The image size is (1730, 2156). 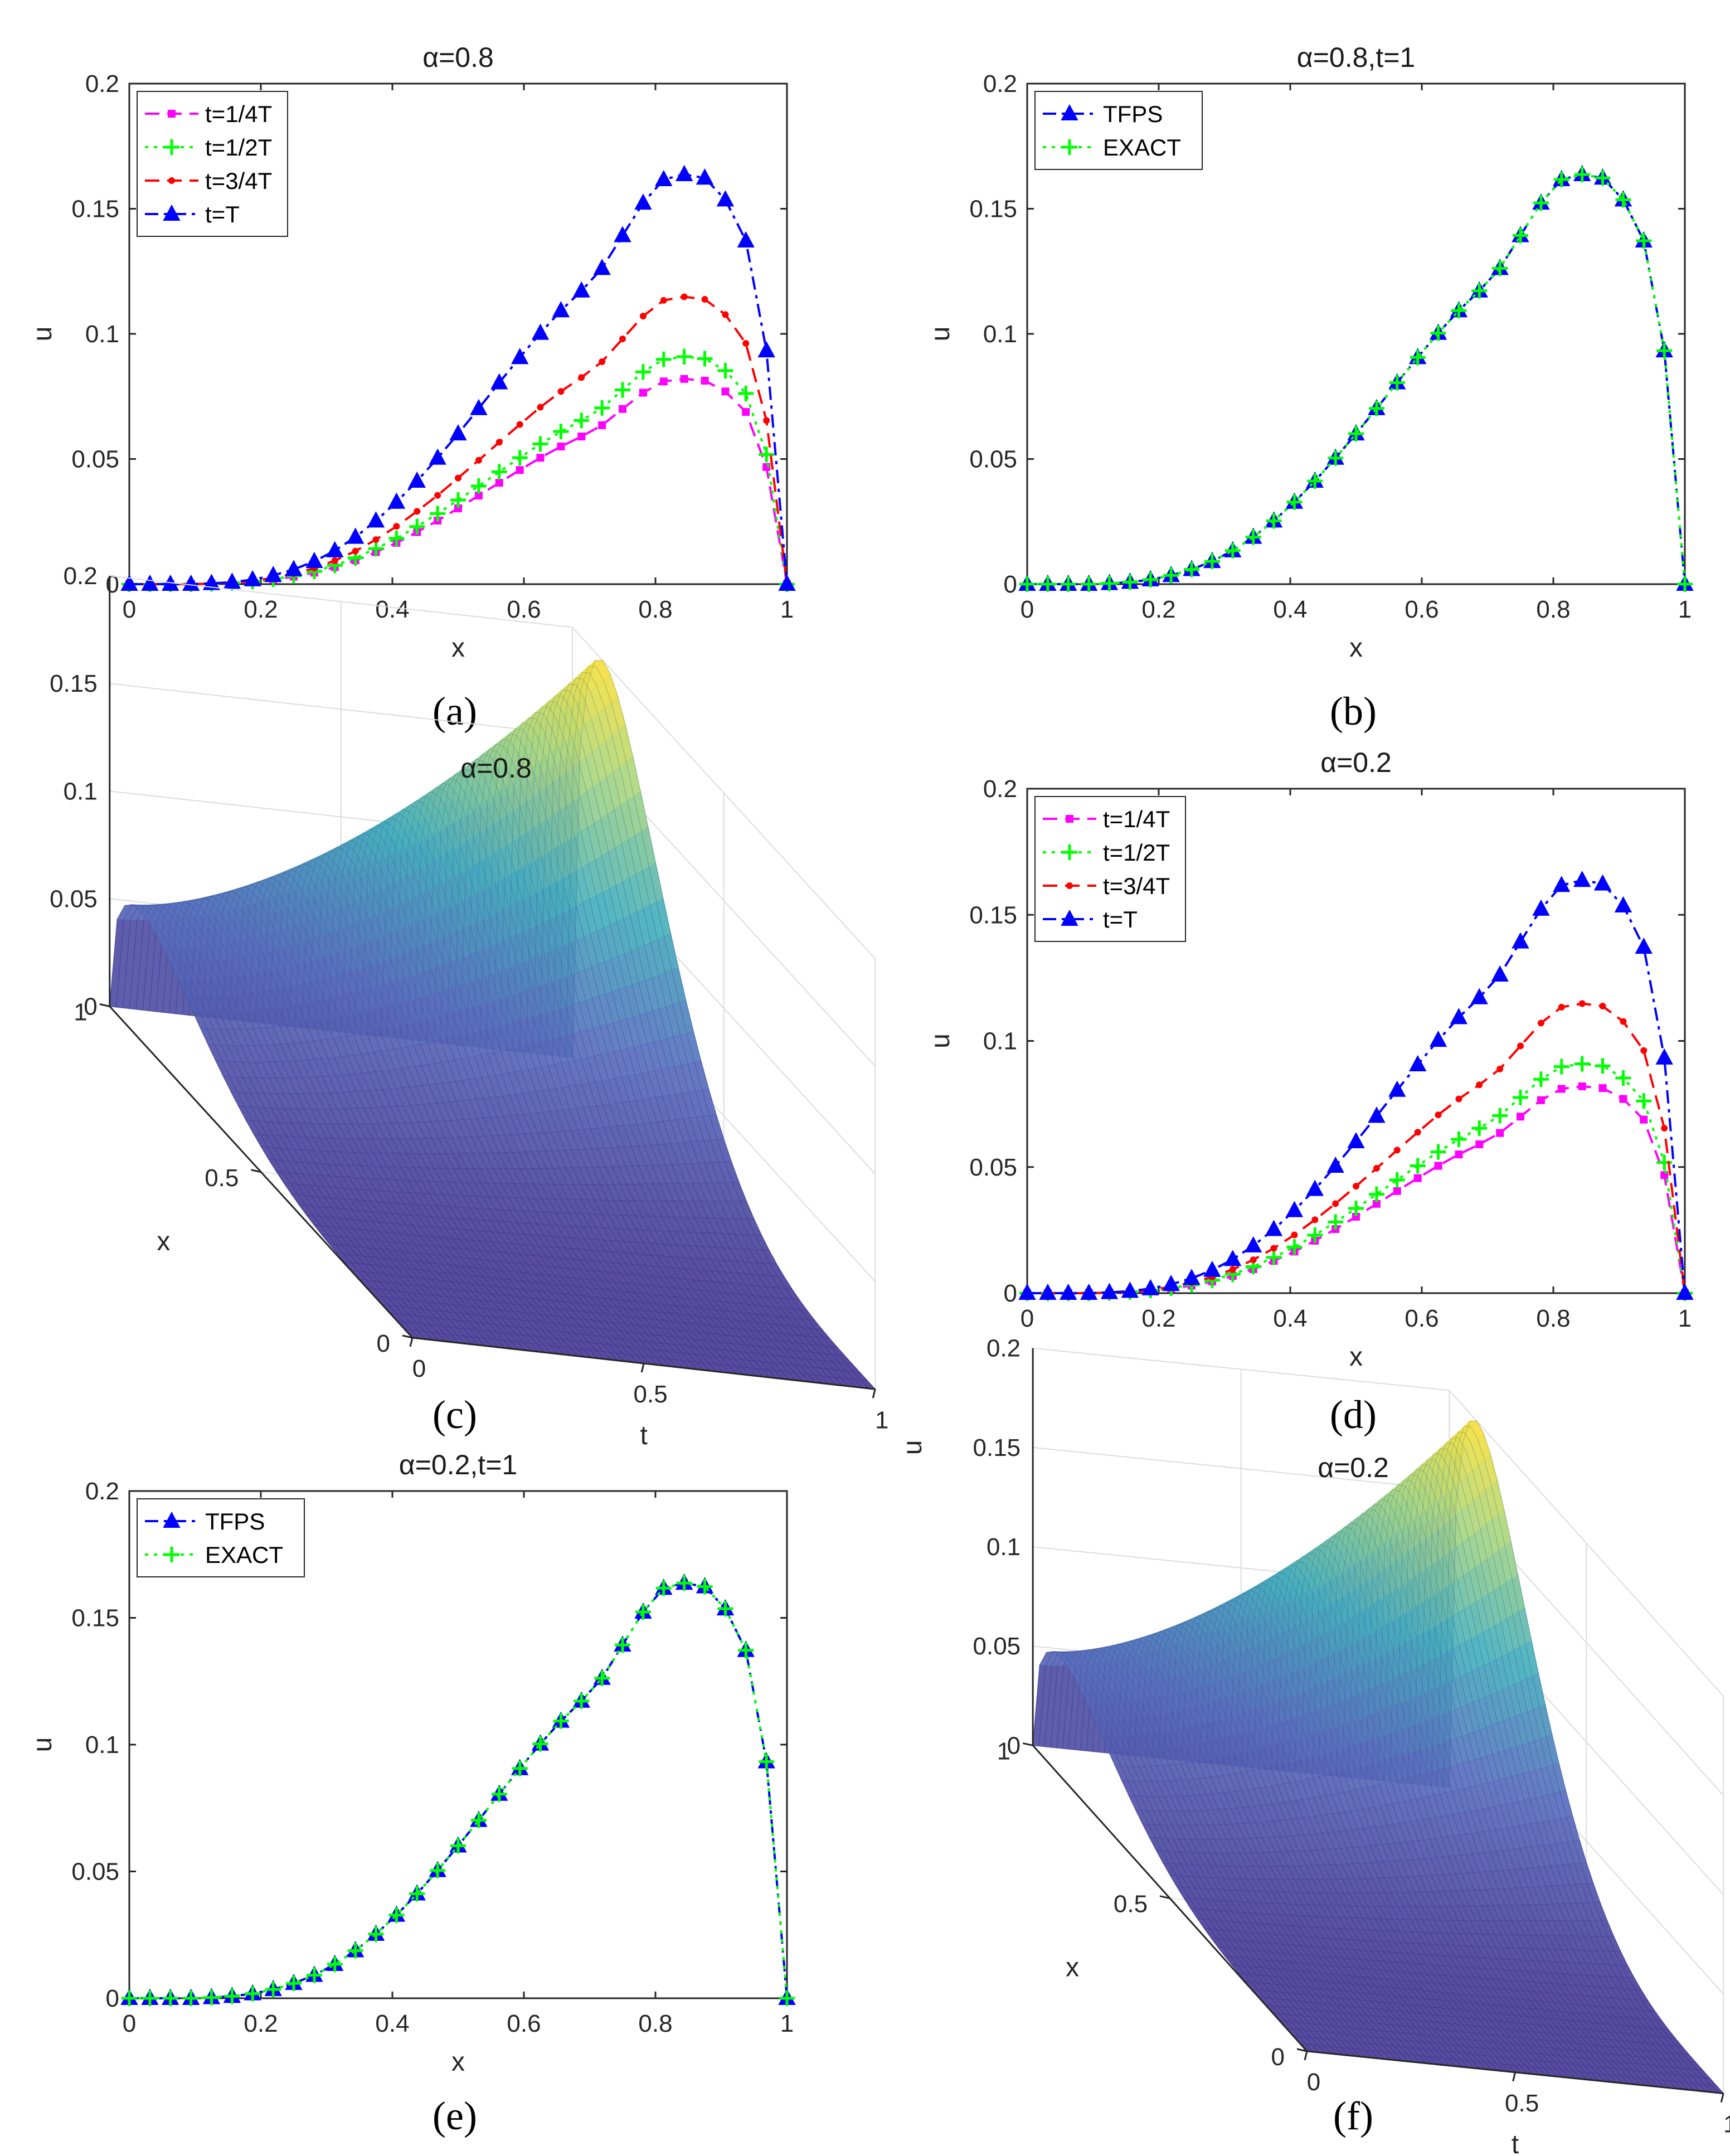 I want to click on legend-label: TFPS, so click(x=235, y=1521).